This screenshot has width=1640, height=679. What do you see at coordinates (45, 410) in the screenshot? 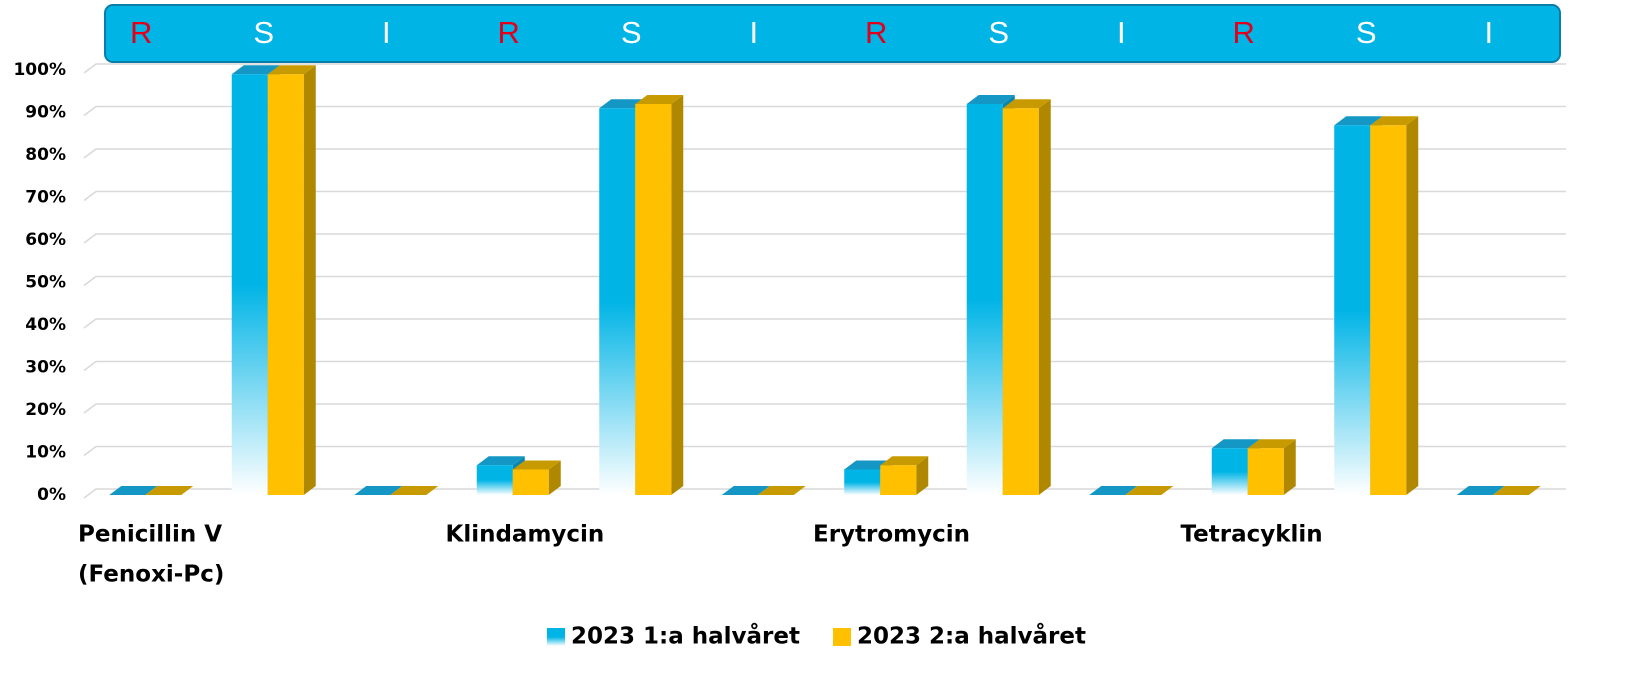
I see `y-tick-label: 20%` at bounding box center [45, 410].